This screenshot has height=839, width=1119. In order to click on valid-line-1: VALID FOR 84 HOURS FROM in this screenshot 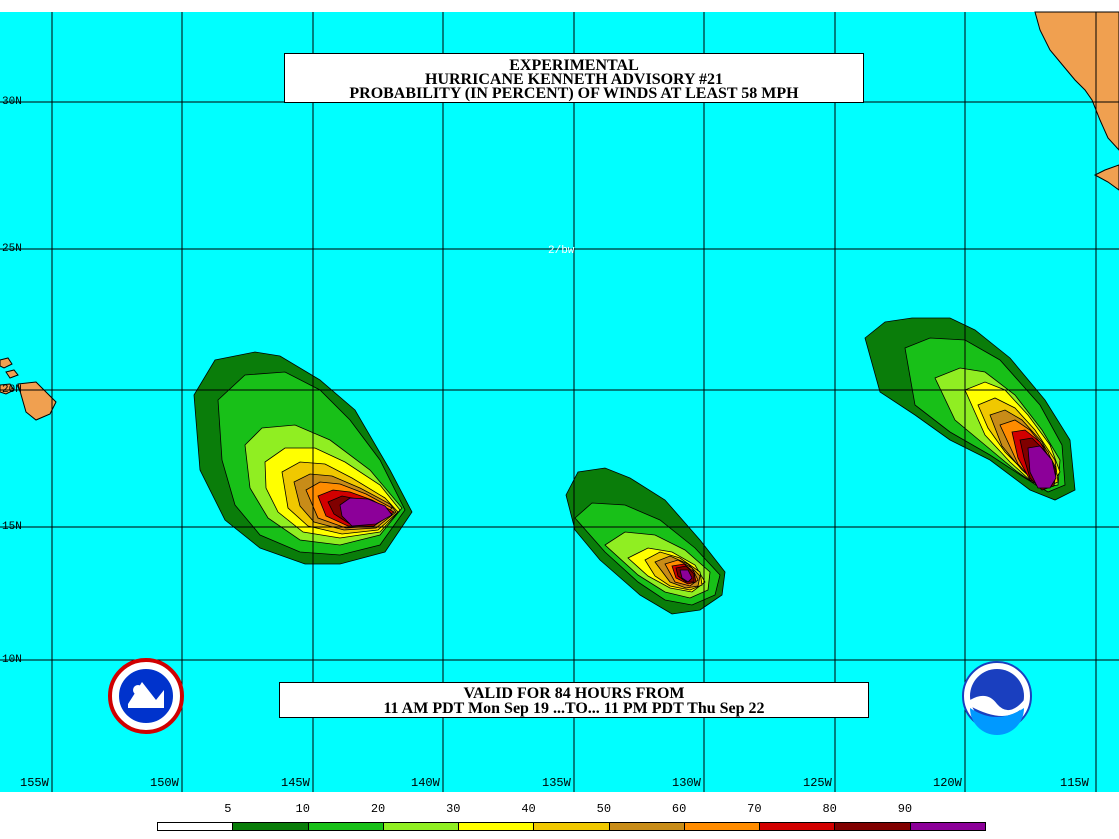, I will do `click(574, 693)`.